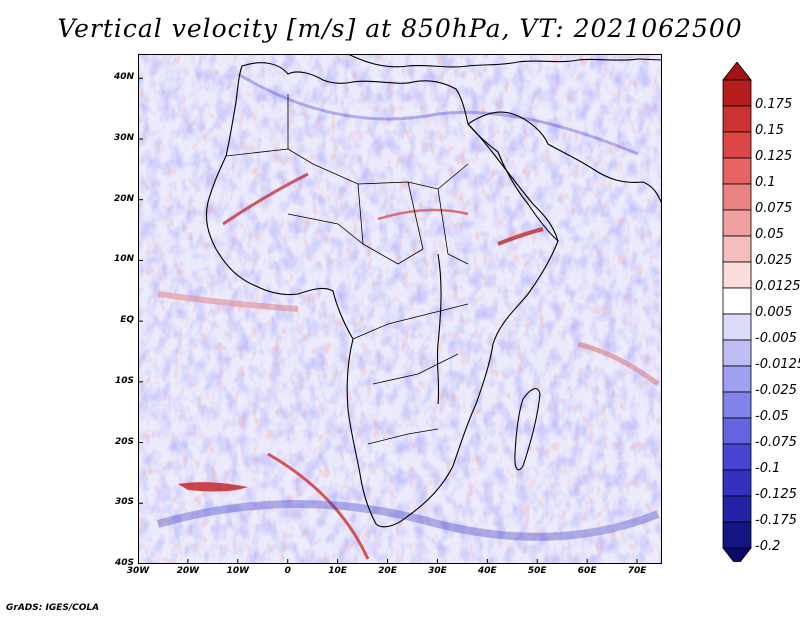 This screenshot has width=800, height=618. What do you see at coordinates (587, 571) in the screenshot?
I see `lon-tick-label: 60E` at bounding box center [587, 571].